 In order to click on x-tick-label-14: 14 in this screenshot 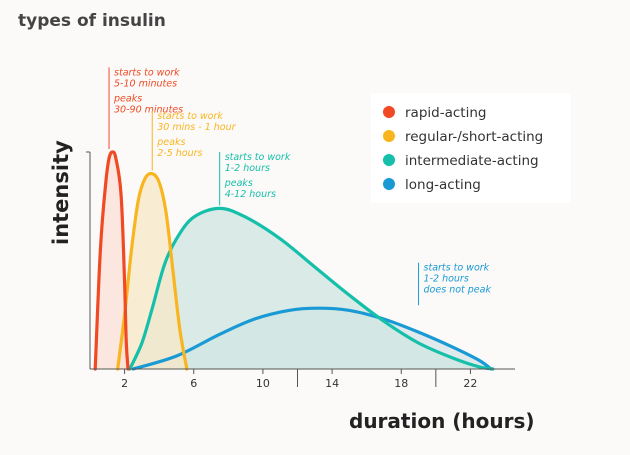, I will do `click(332, 383)`.